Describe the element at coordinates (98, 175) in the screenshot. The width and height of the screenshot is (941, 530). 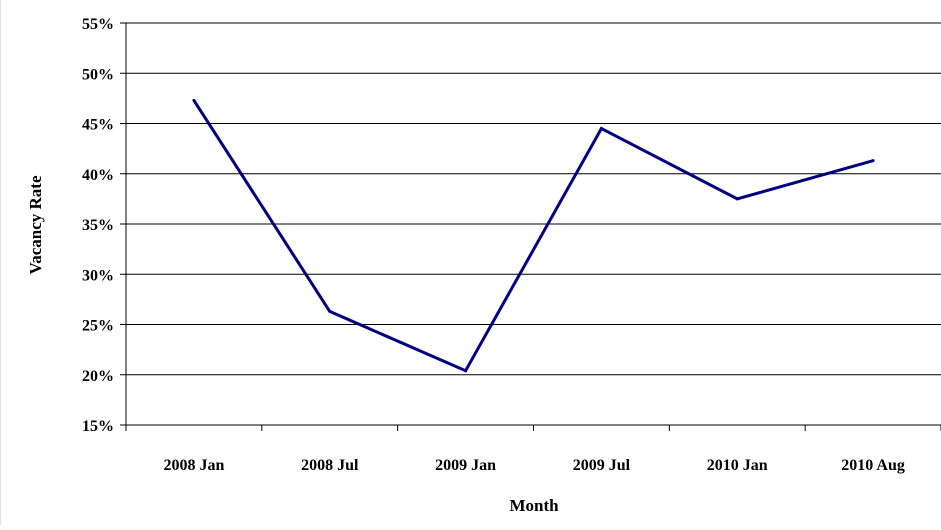
I see `y-tick-label-40: 40%` at that location.